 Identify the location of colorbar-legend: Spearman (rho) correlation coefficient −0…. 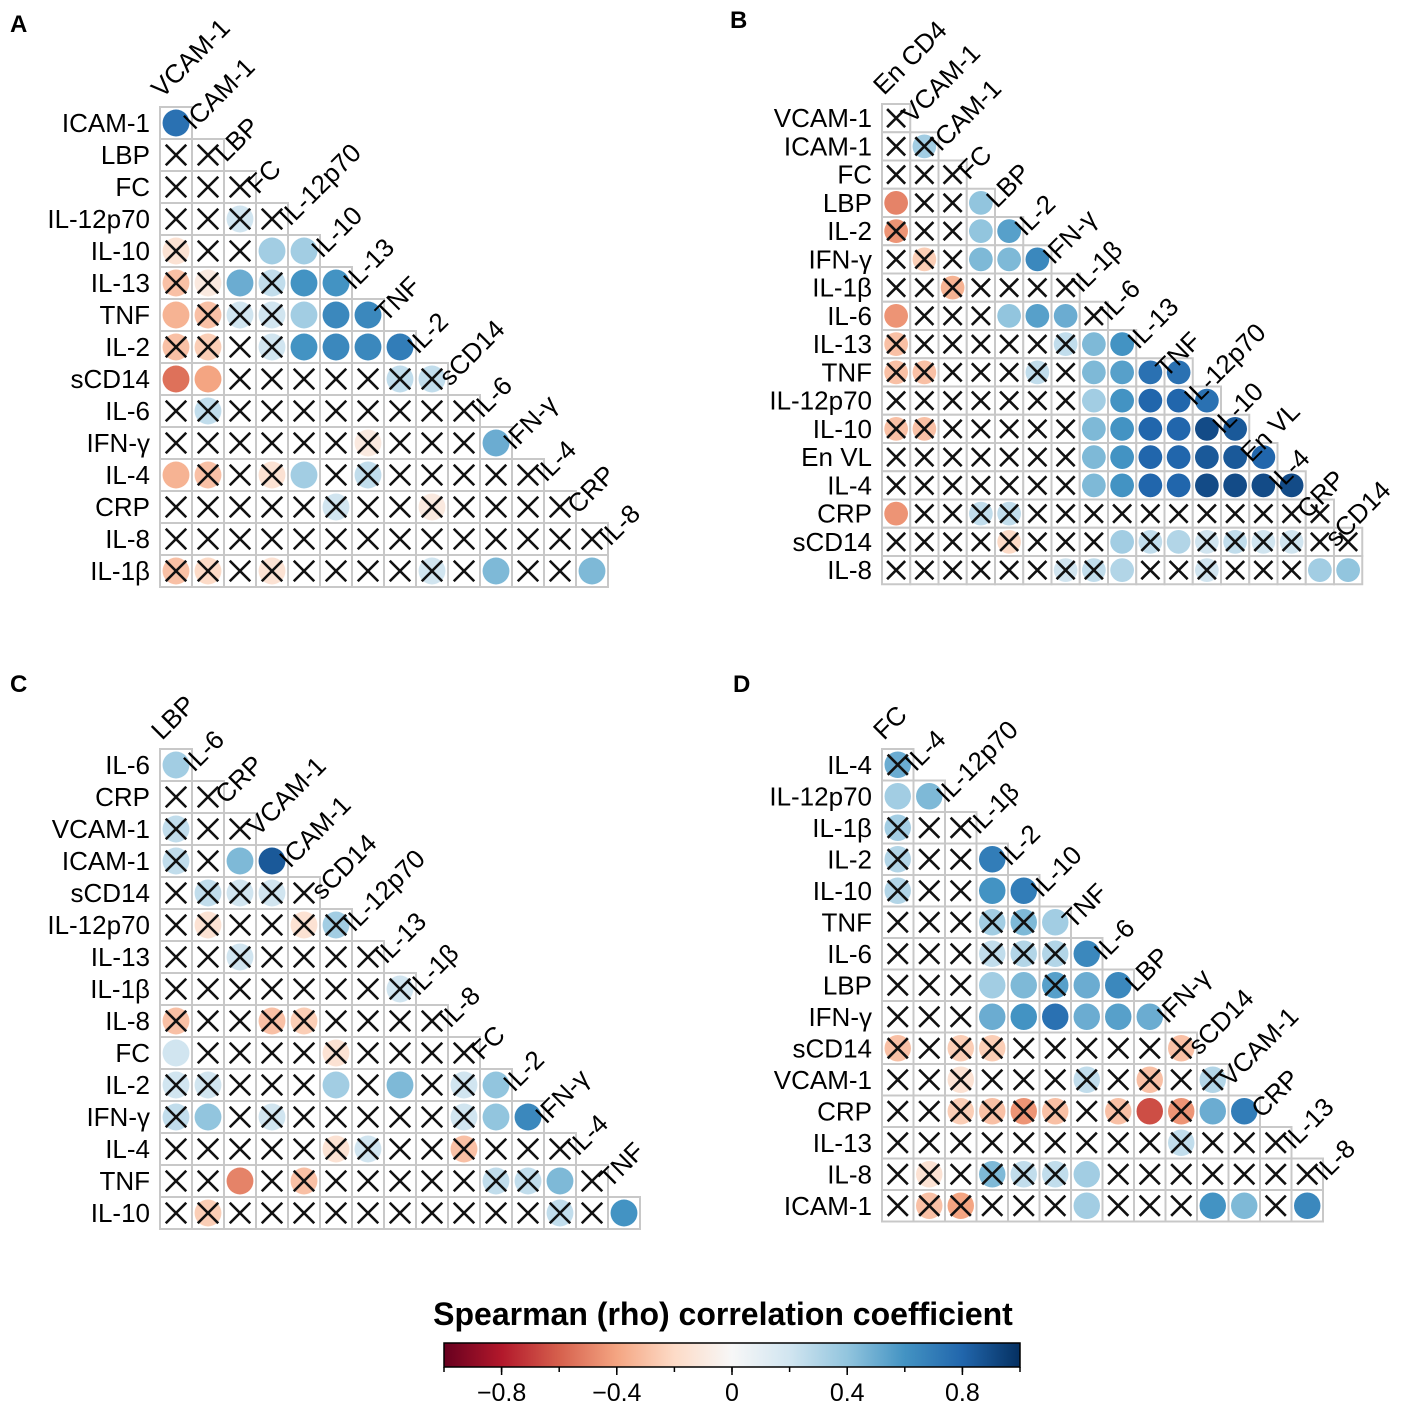
(727, 1349).